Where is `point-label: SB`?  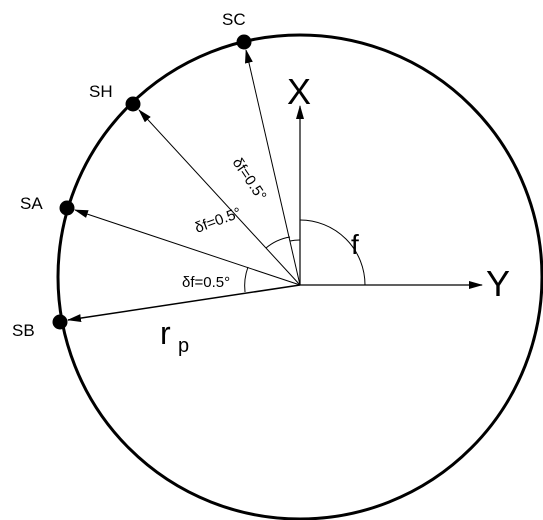
point-label: SB is located at coordinates (23, 330).